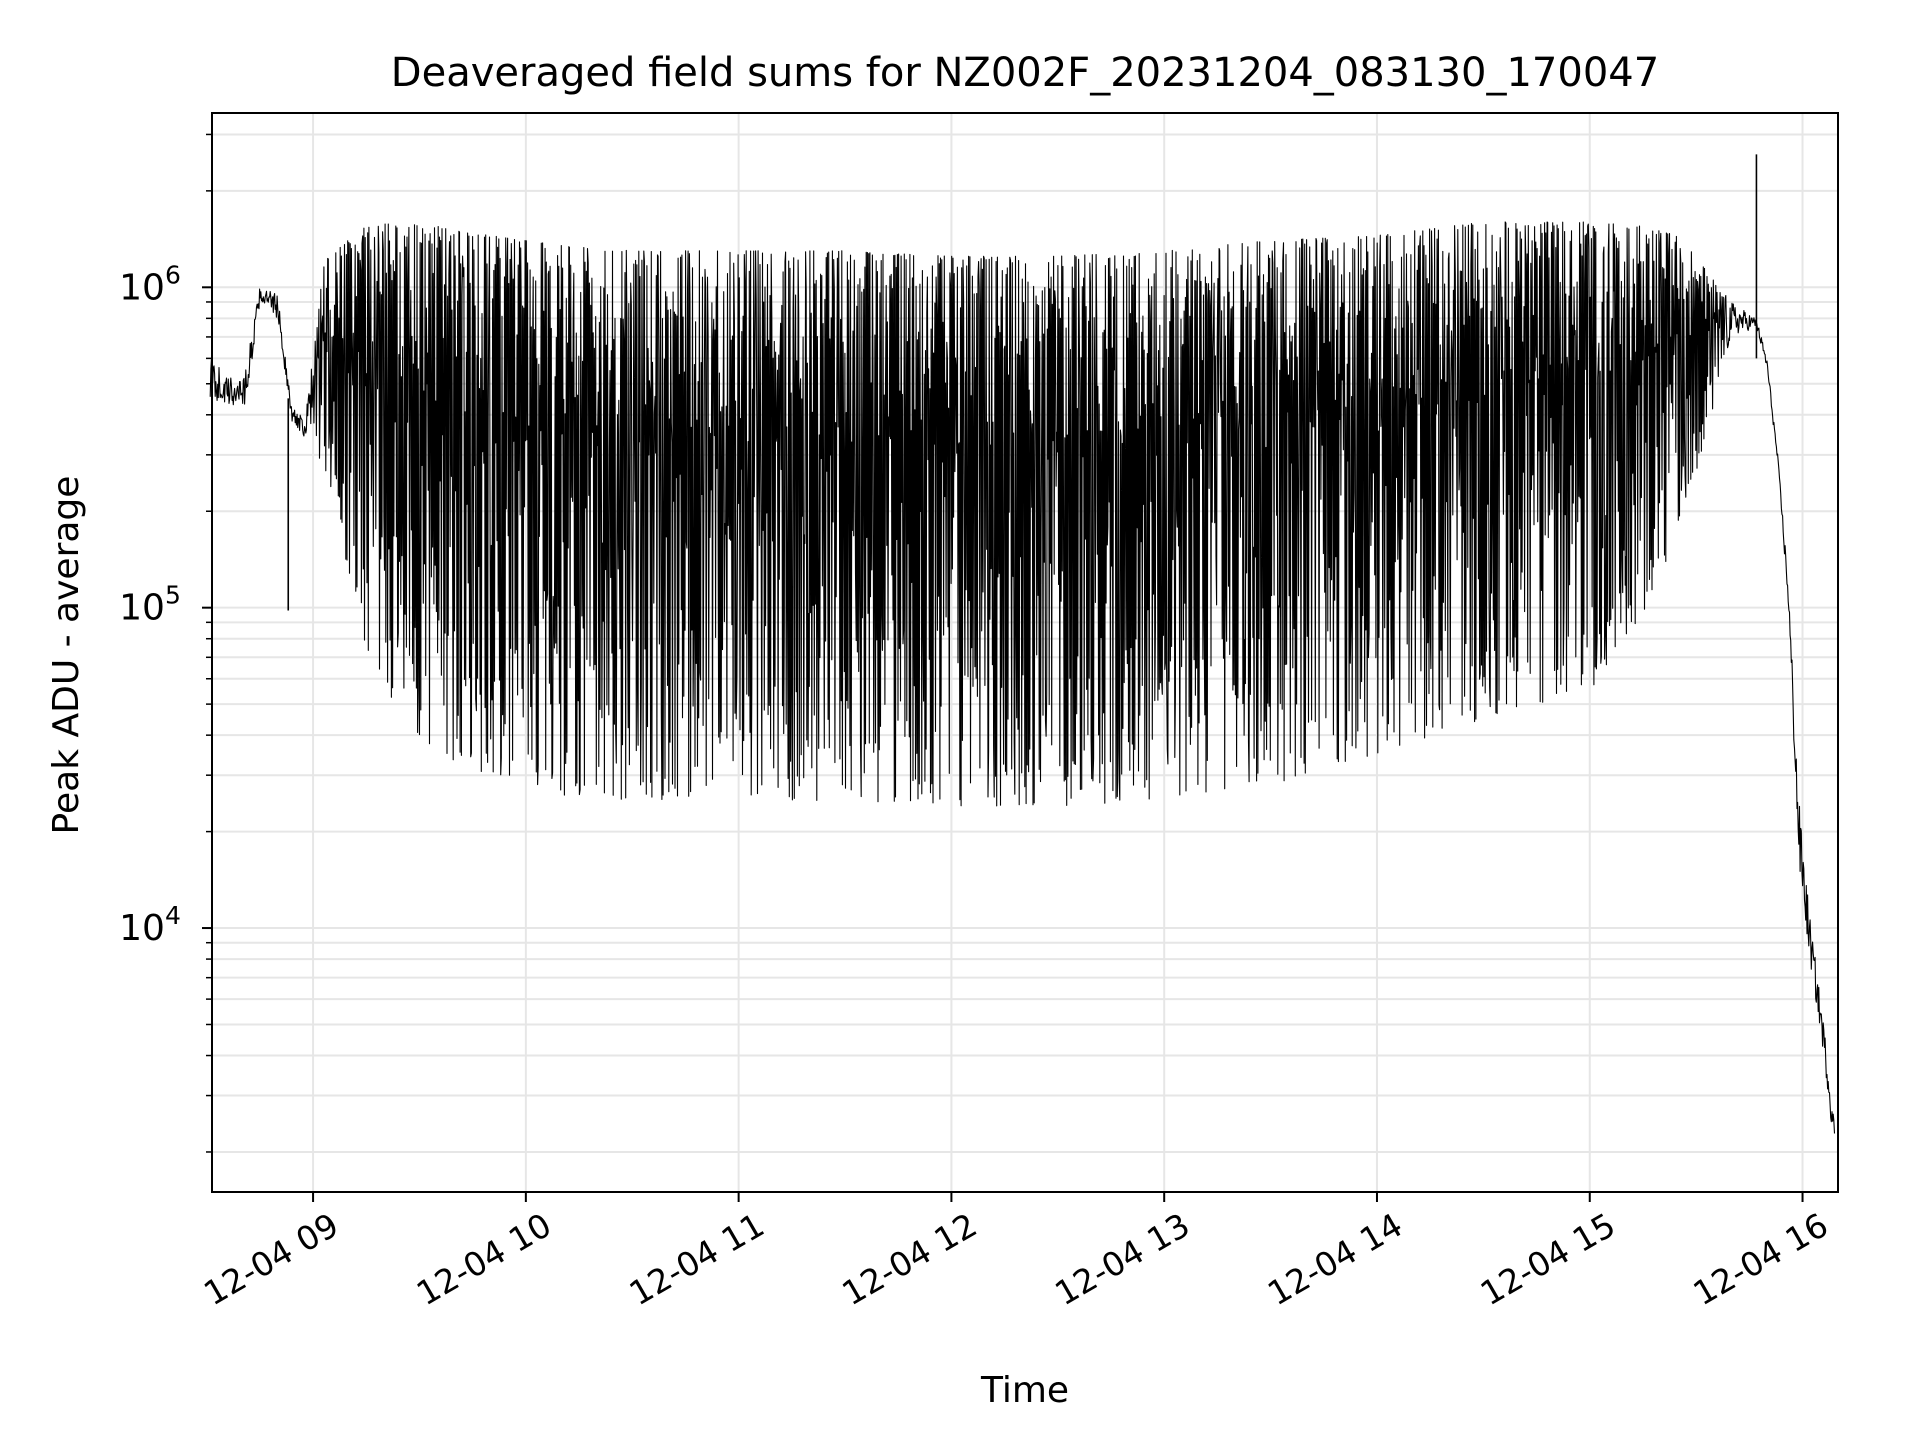  What do you see at coordinates (1024, 1390) in the screenshot?
I see `x-axis-label: Time` at bounding box center [1024, 1390].